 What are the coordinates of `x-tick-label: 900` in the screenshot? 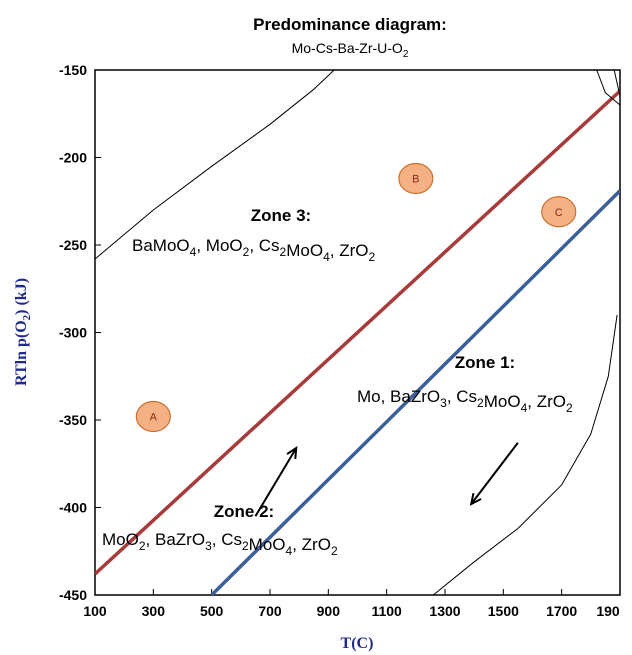 It's located at (329, 611).